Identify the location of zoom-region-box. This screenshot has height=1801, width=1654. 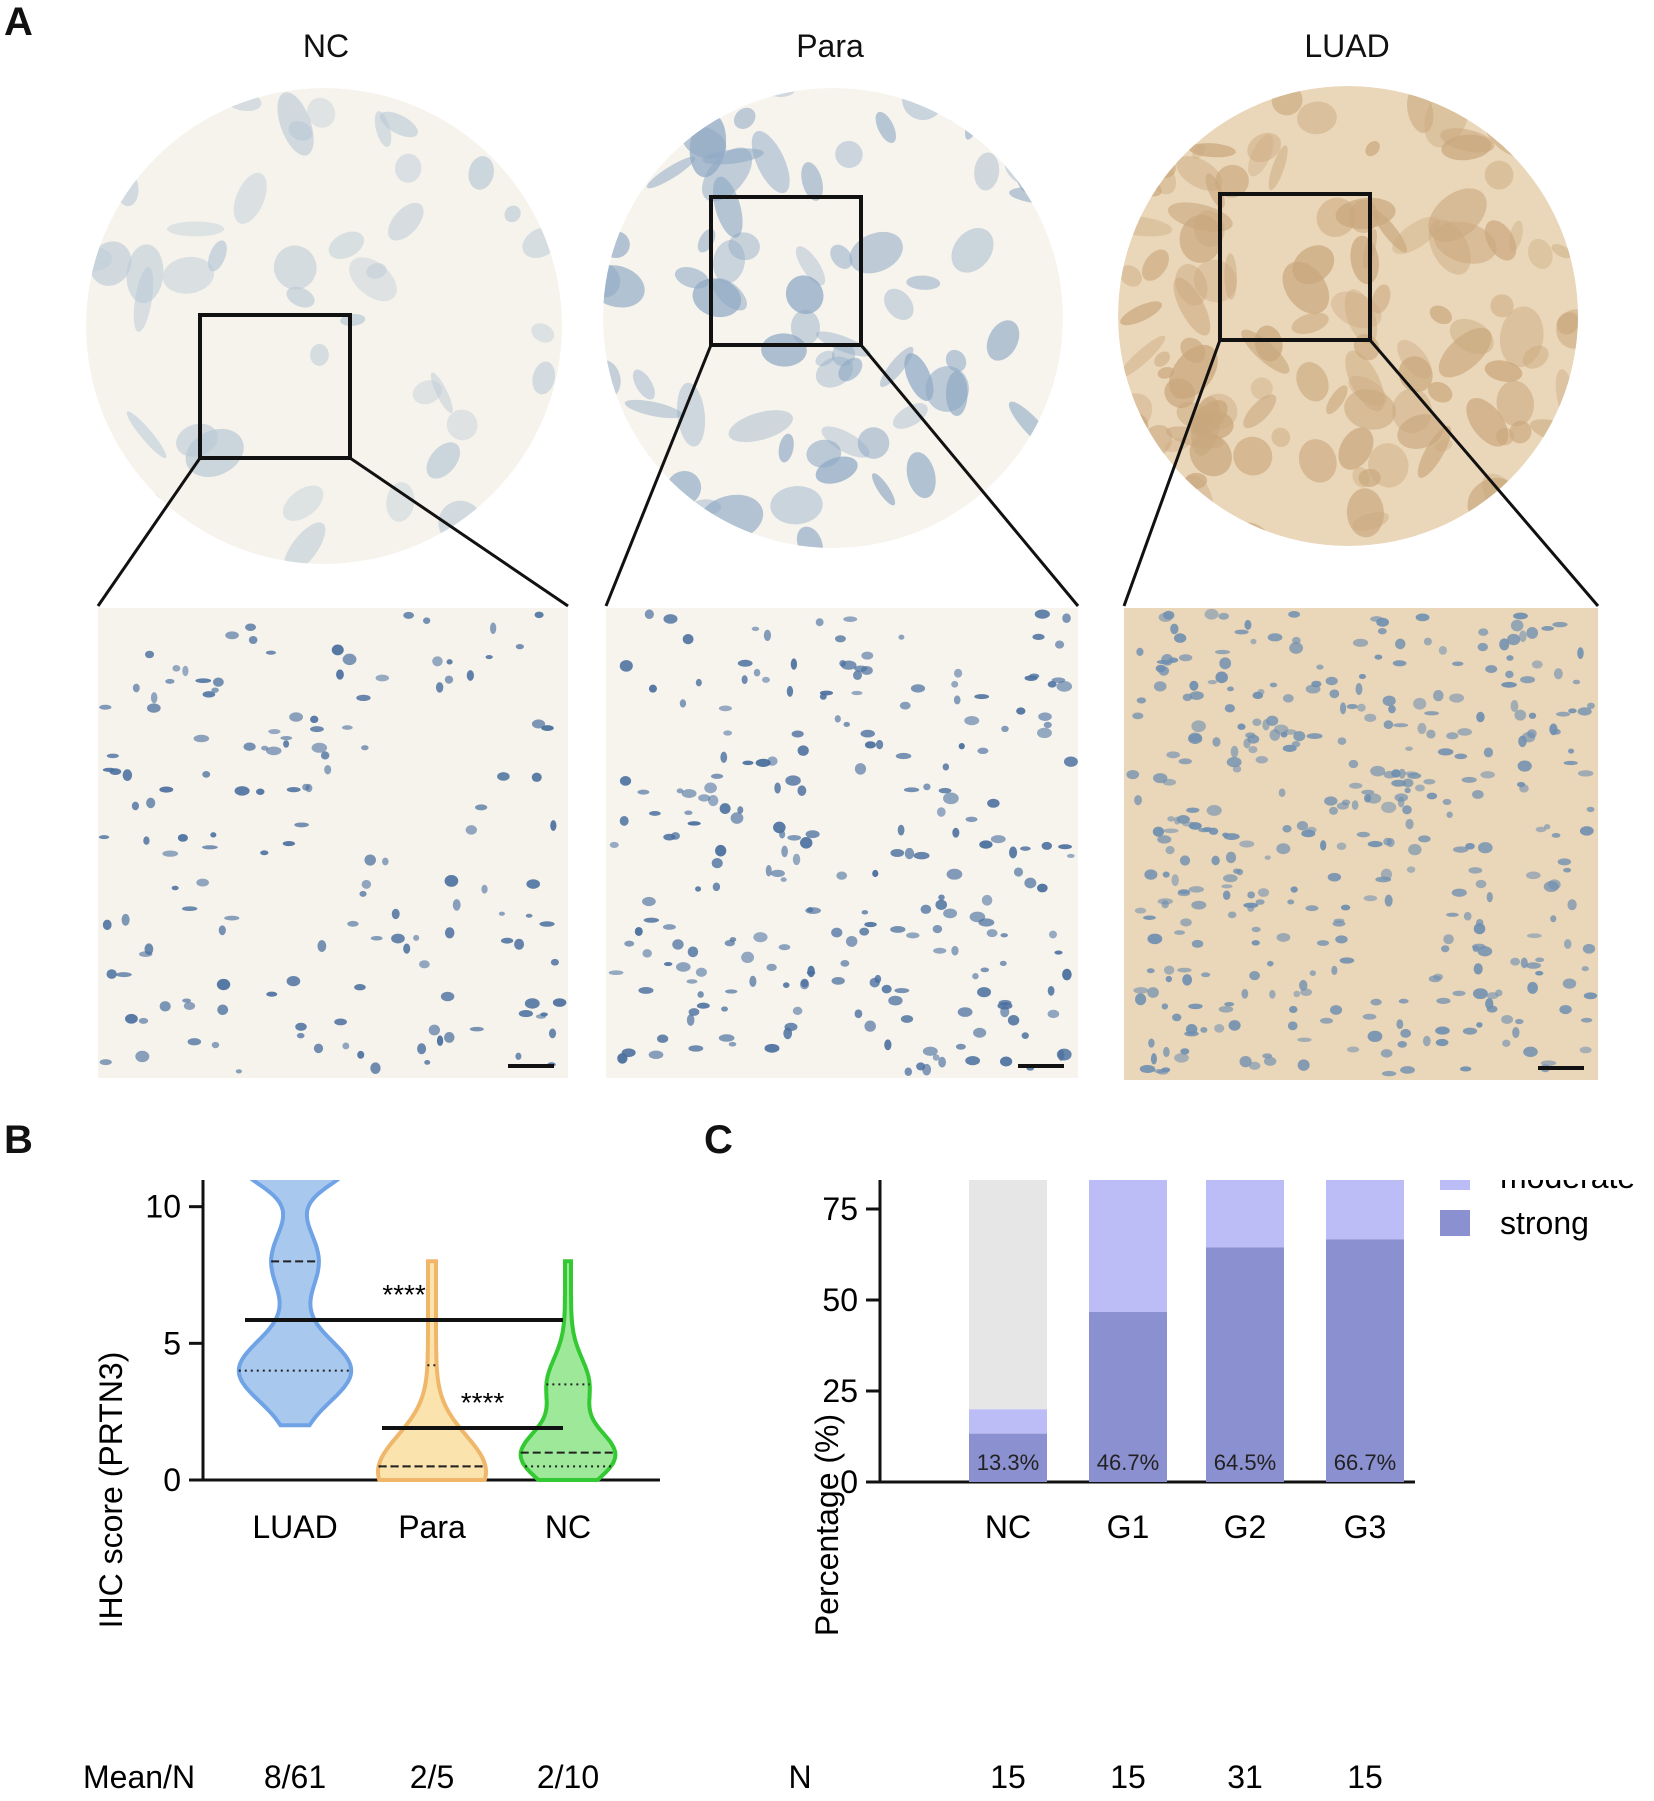
(275, 386).